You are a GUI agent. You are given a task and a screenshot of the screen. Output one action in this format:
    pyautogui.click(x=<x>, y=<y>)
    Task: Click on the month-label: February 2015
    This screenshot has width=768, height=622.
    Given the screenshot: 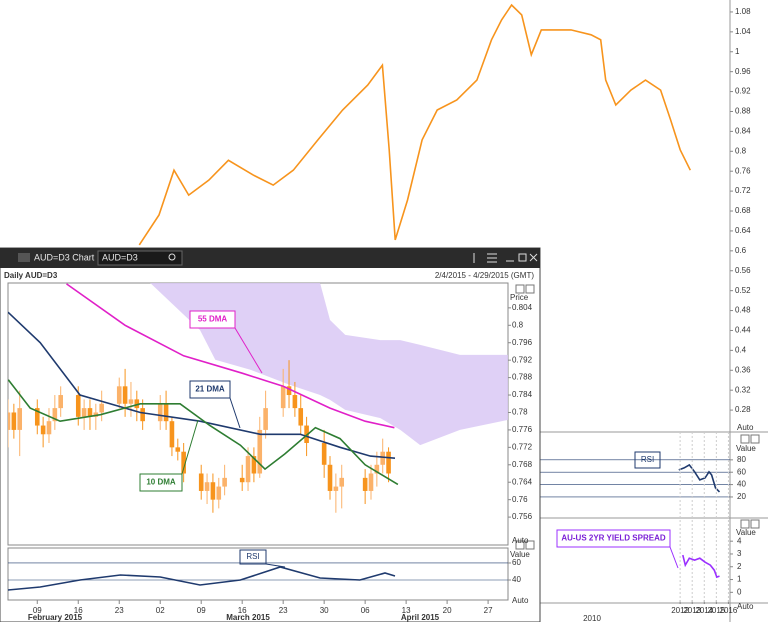 What is the action you would take?
    pyautogui.click(x=55, y=617)
    